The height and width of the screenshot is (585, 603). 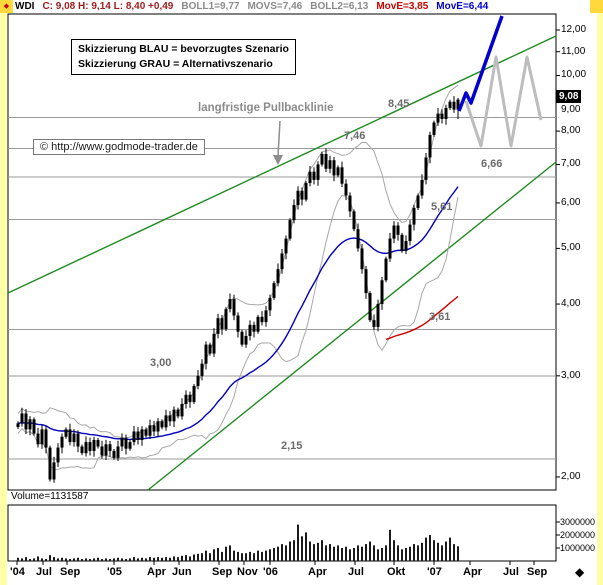 What do you see at coordinates (574, 75) in the screenshot?
I see `price-axis-label: 10,00` at bounding box center [574, 75].